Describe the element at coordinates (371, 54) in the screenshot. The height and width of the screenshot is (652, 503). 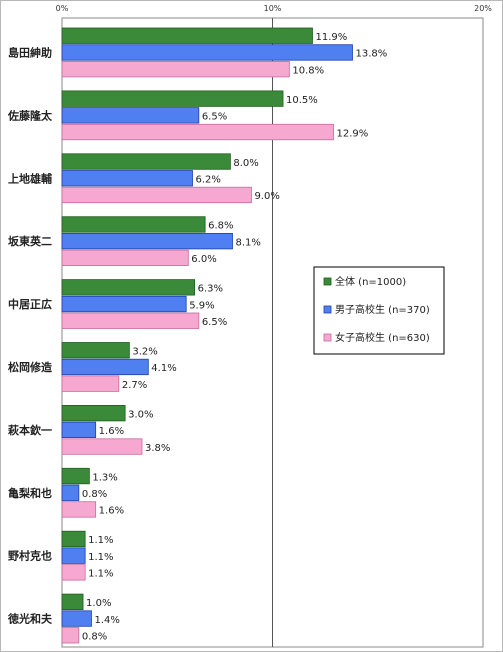
I see `data-label: 13.8%` at that location.